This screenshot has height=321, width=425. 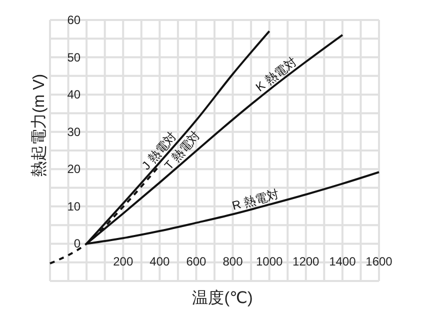 I want to click on x-tick-label: 1400, so click(x=342, y=261).